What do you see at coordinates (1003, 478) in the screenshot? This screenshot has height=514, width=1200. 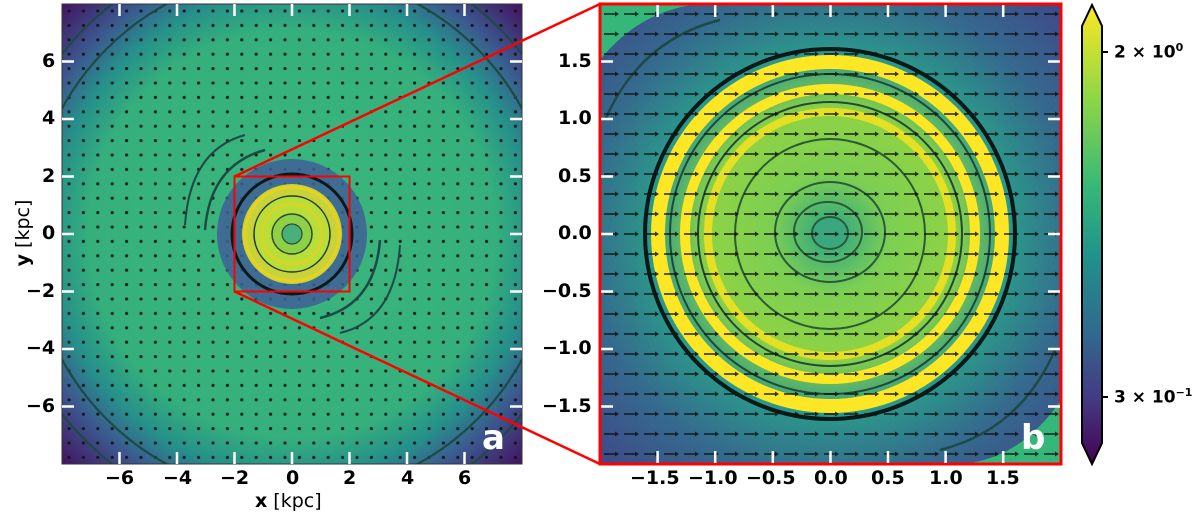 I see `x-tick: 1.5` at bounding box center [1003, 478].